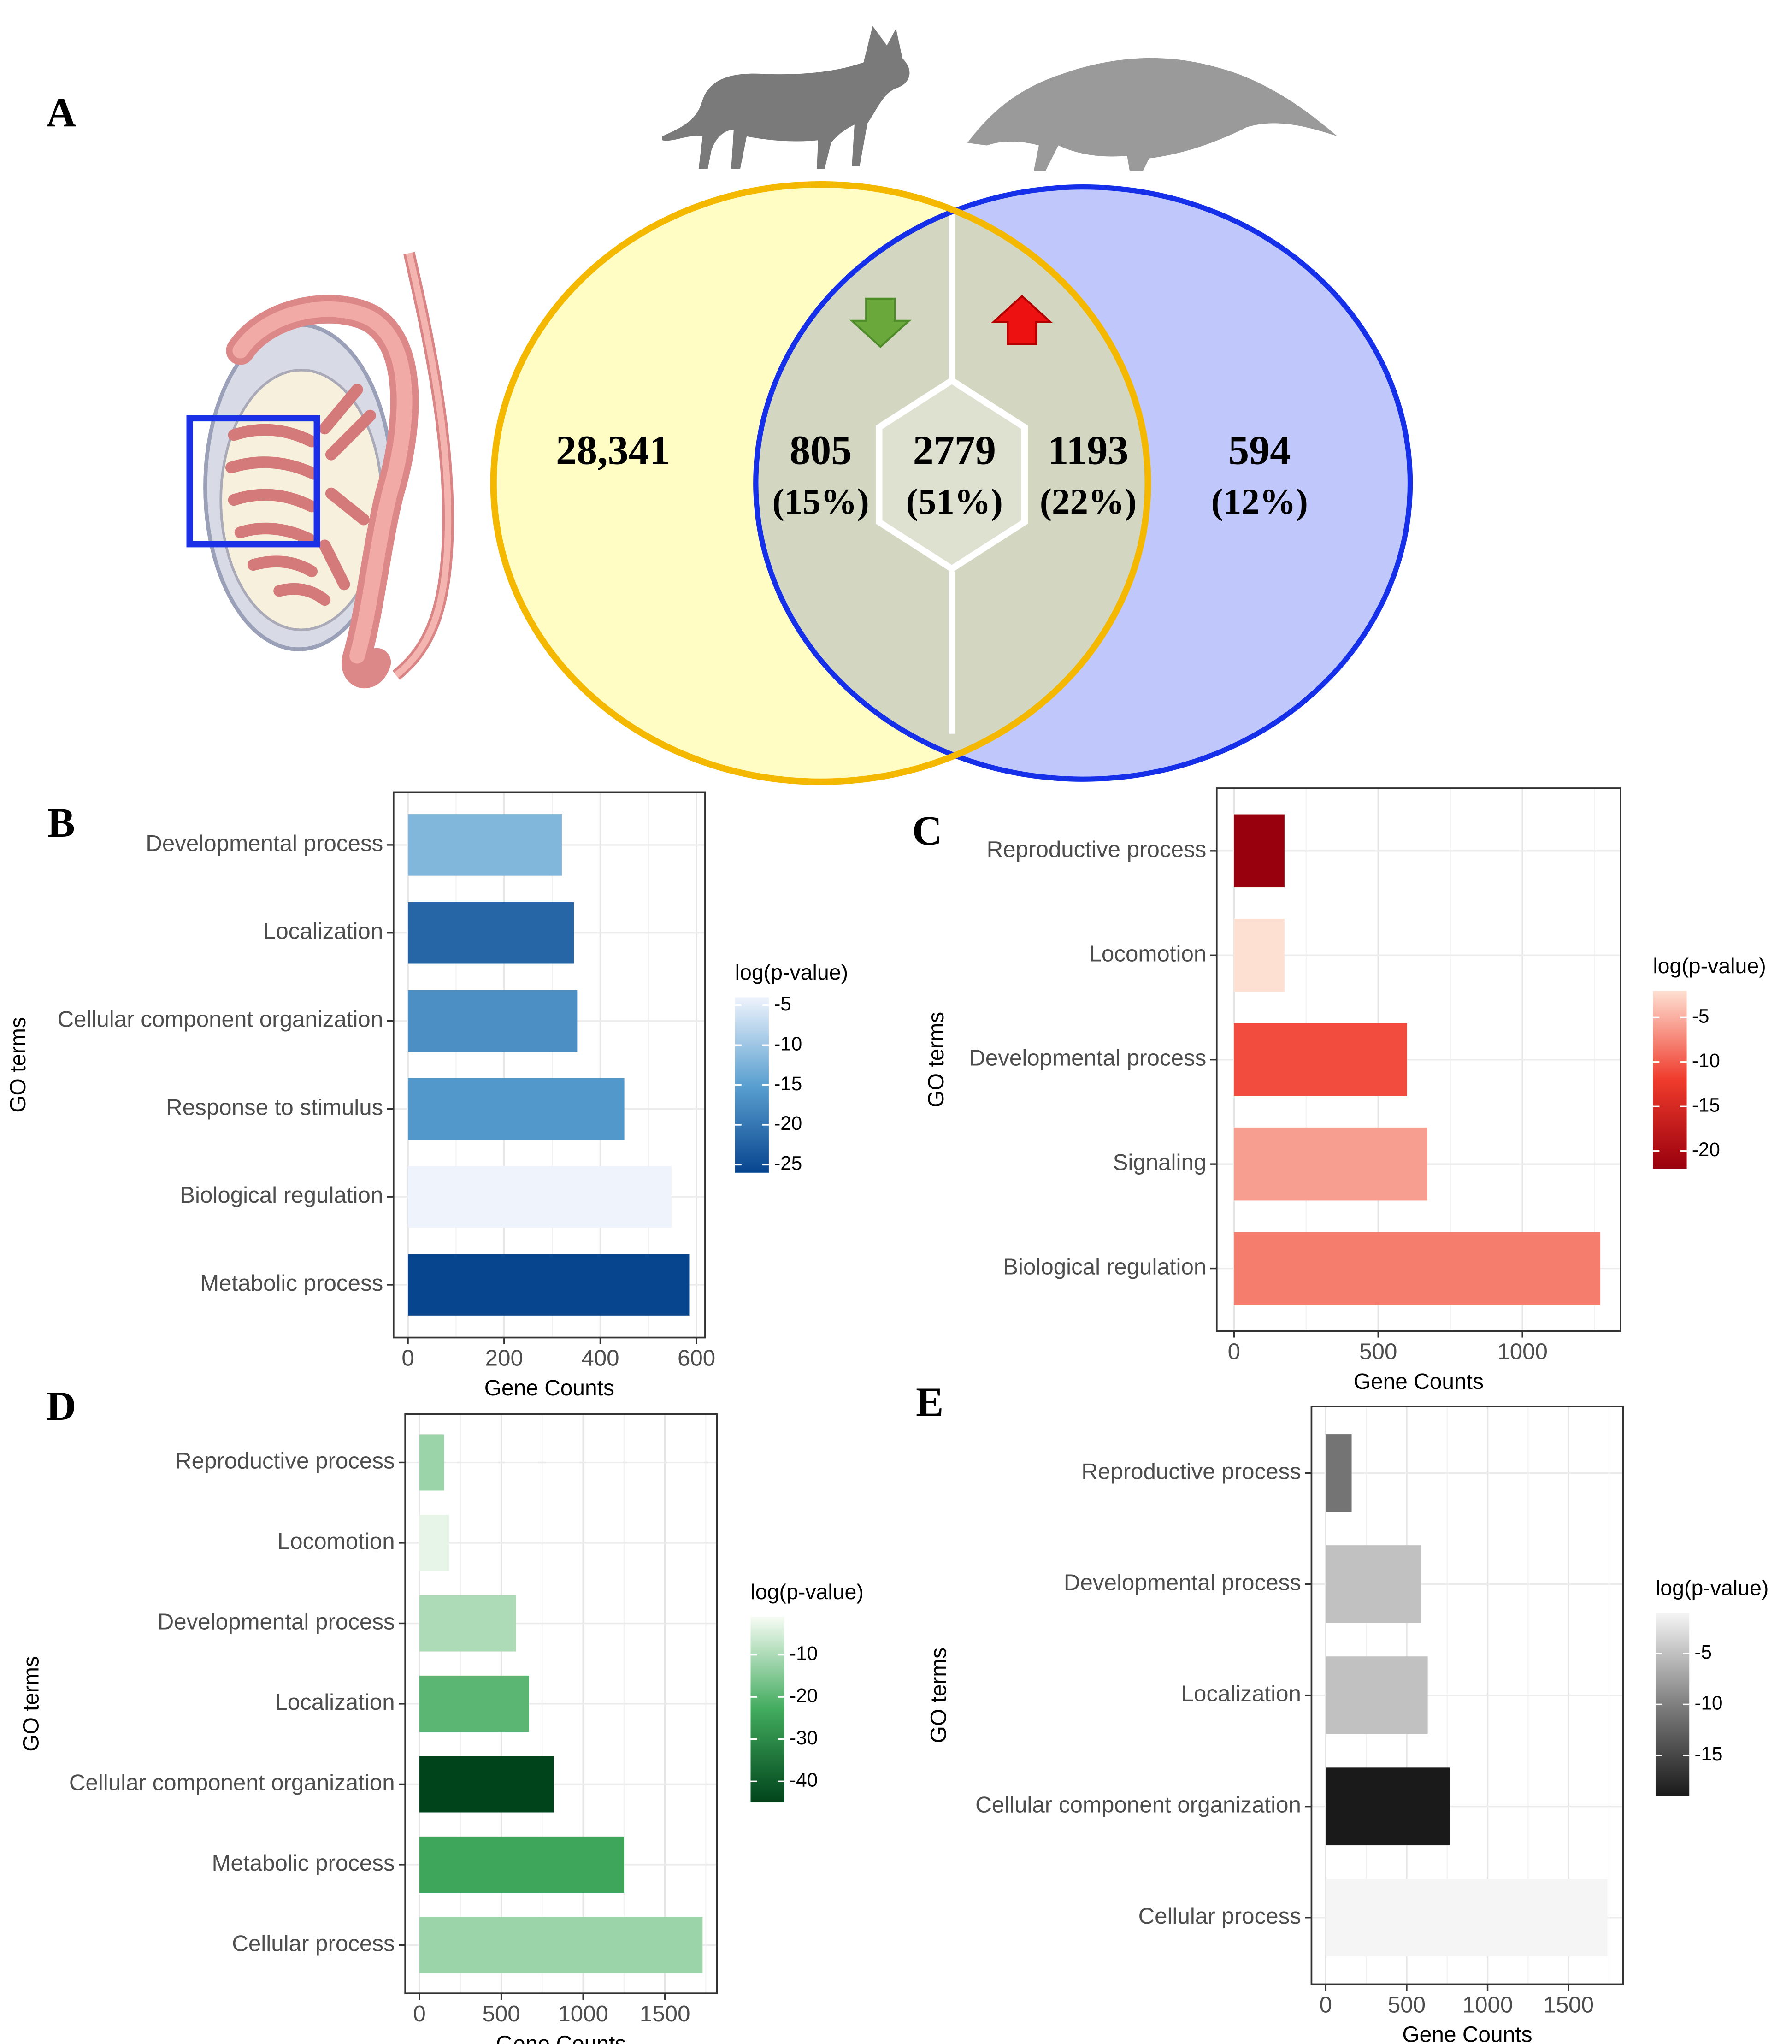 The width and height of the screenshot is (1792, 2044). I want to click on y-tick-label: Response to stimulus, so click(275, 1107).